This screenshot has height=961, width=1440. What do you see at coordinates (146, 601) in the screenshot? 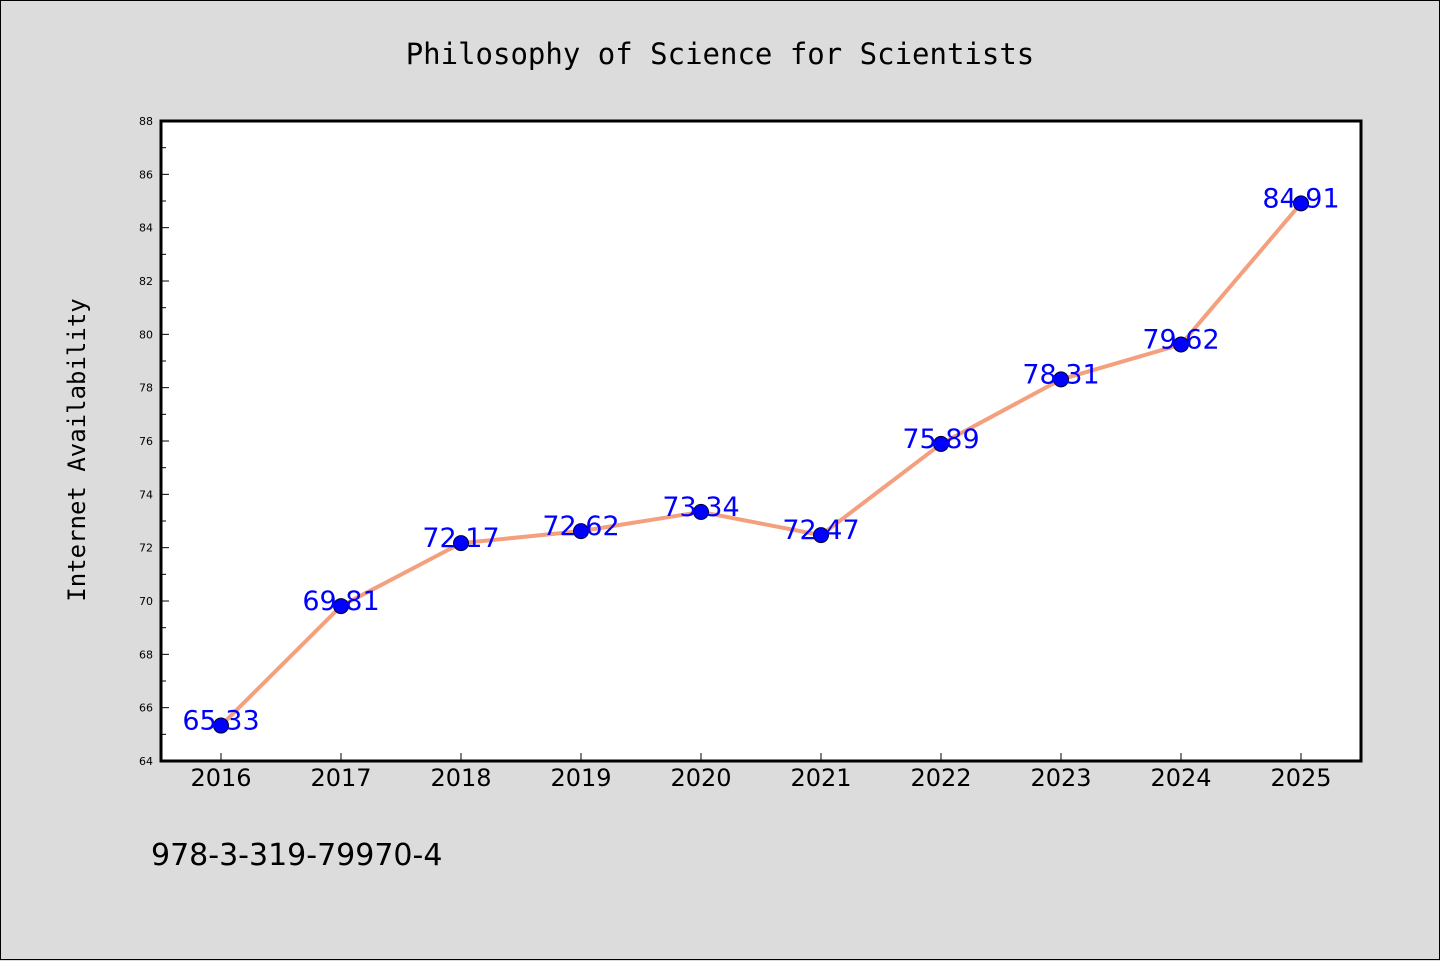
I see `y-tick-label: 70` at bounding box center [146, 601].